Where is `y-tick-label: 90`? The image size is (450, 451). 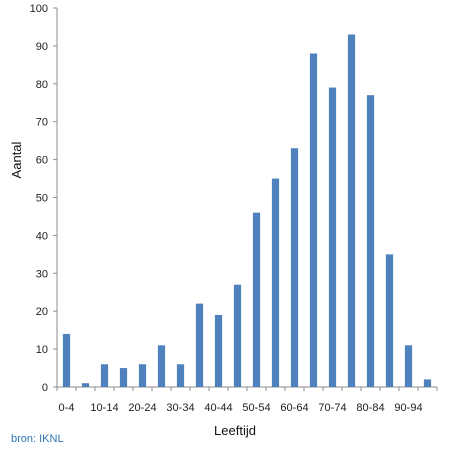 y-tick-label: 90 is located at coordinates (42, 47).